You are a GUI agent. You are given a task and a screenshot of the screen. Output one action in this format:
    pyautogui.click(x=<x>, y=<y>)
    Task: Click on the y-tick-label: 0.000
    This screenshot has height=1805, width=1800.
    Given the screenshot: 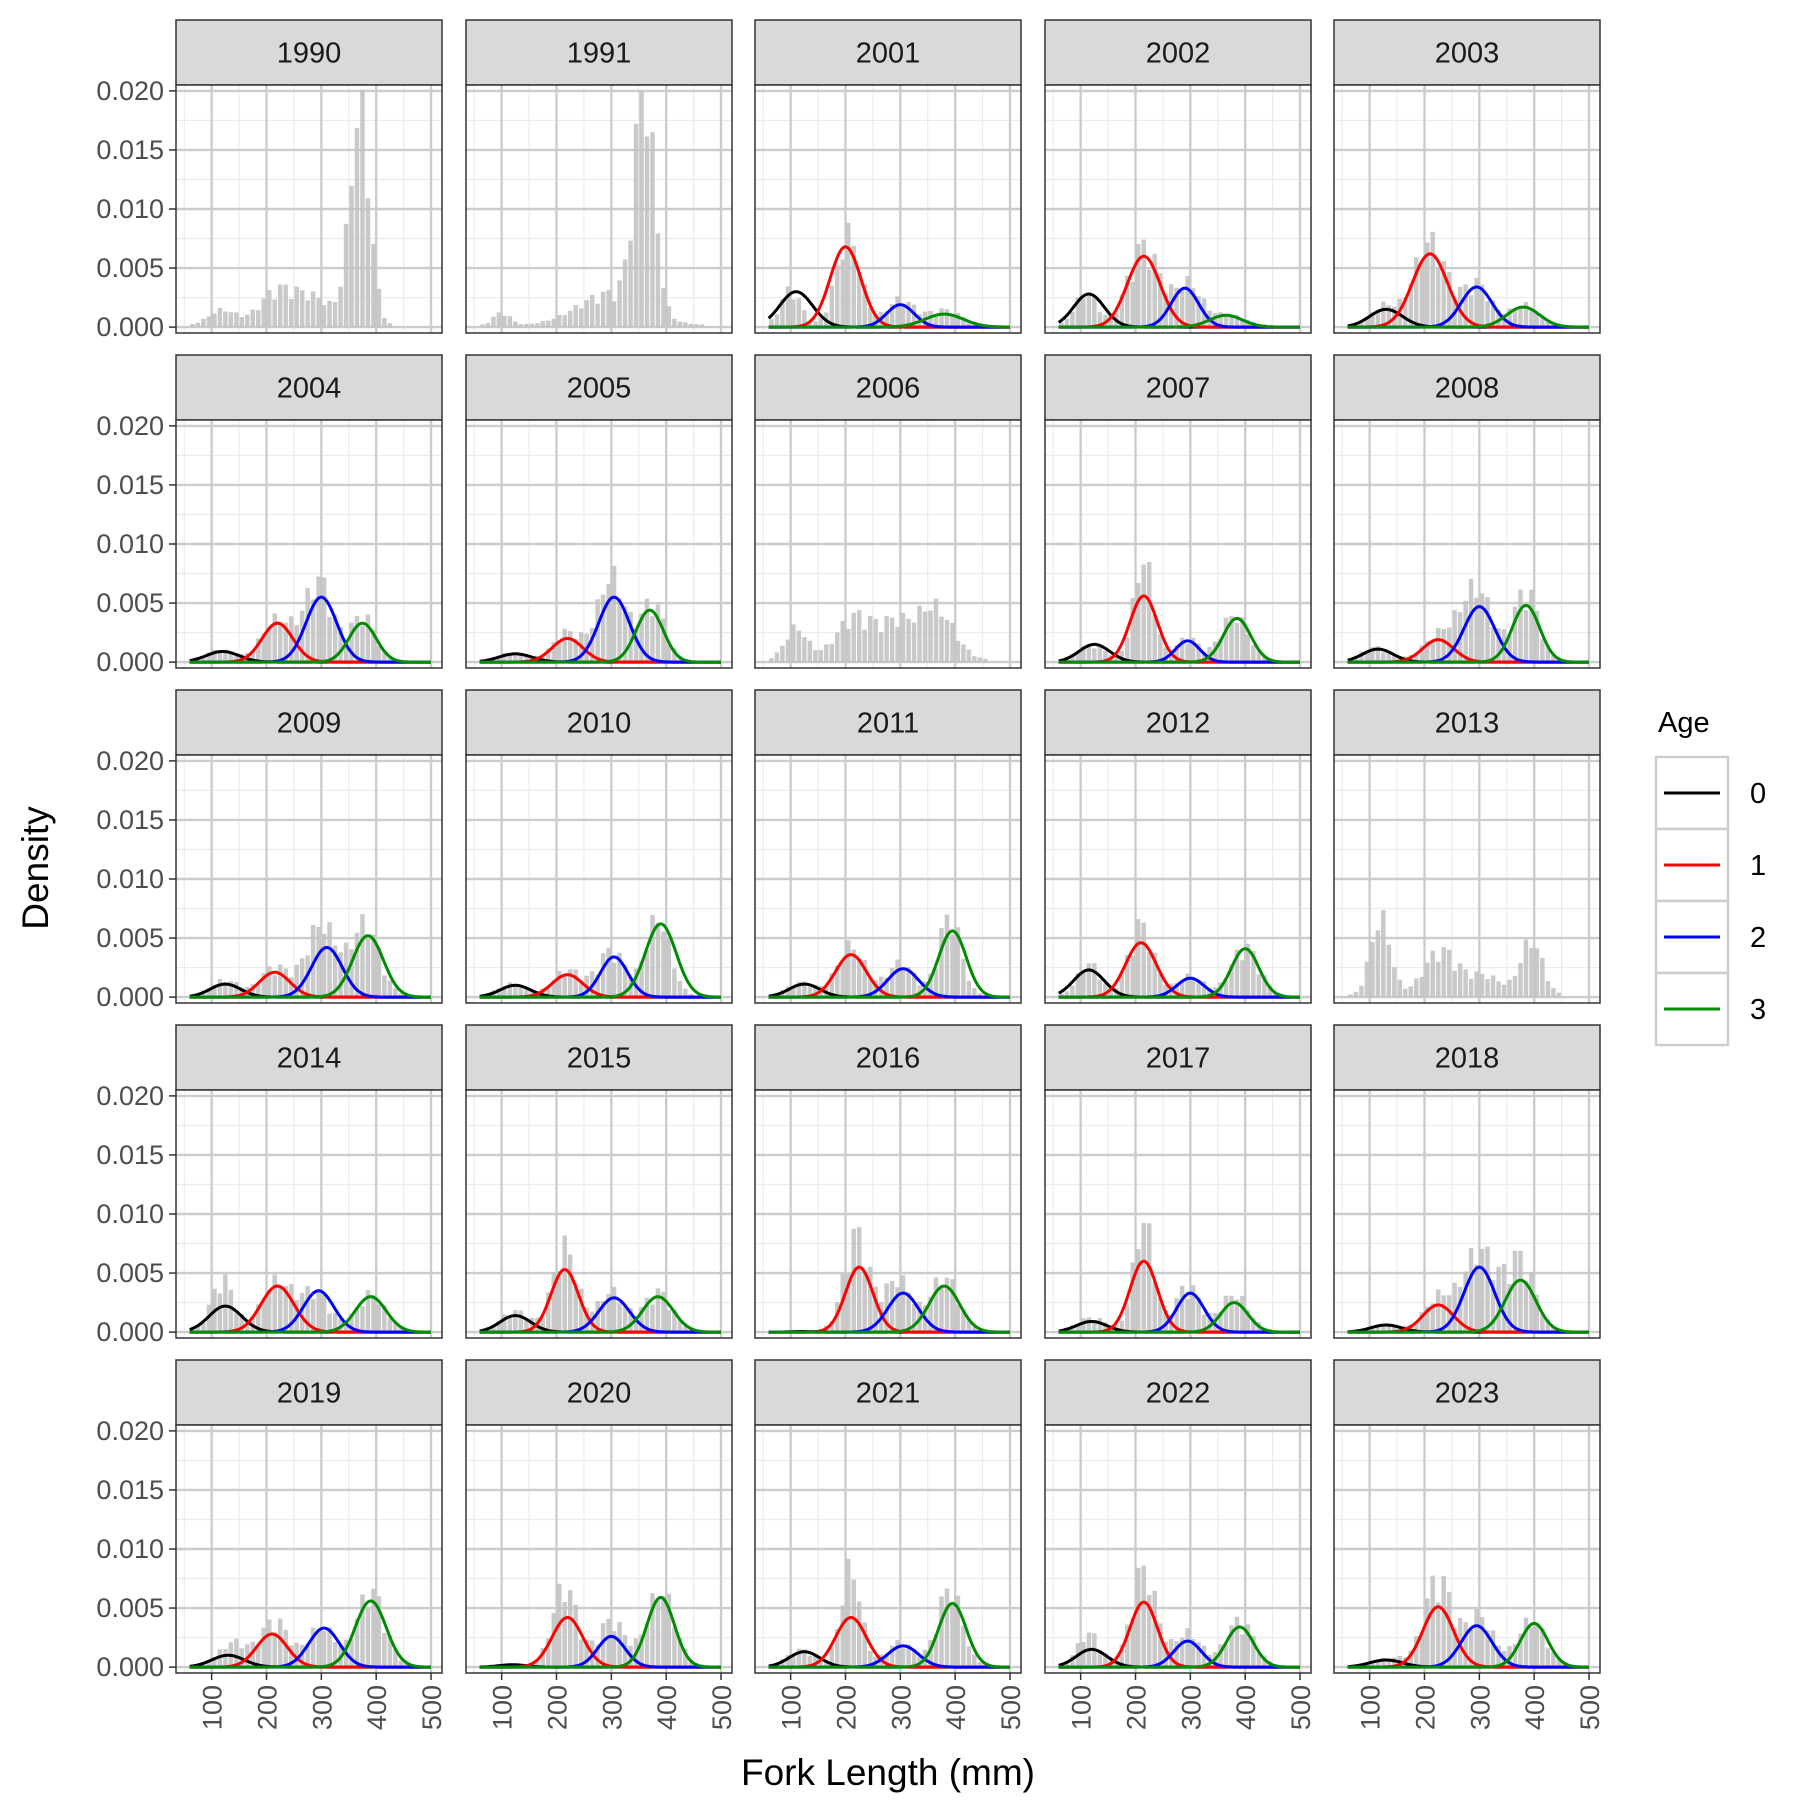 What is the action you would take?
    pyautogui.click(x=130, y=1332)
    